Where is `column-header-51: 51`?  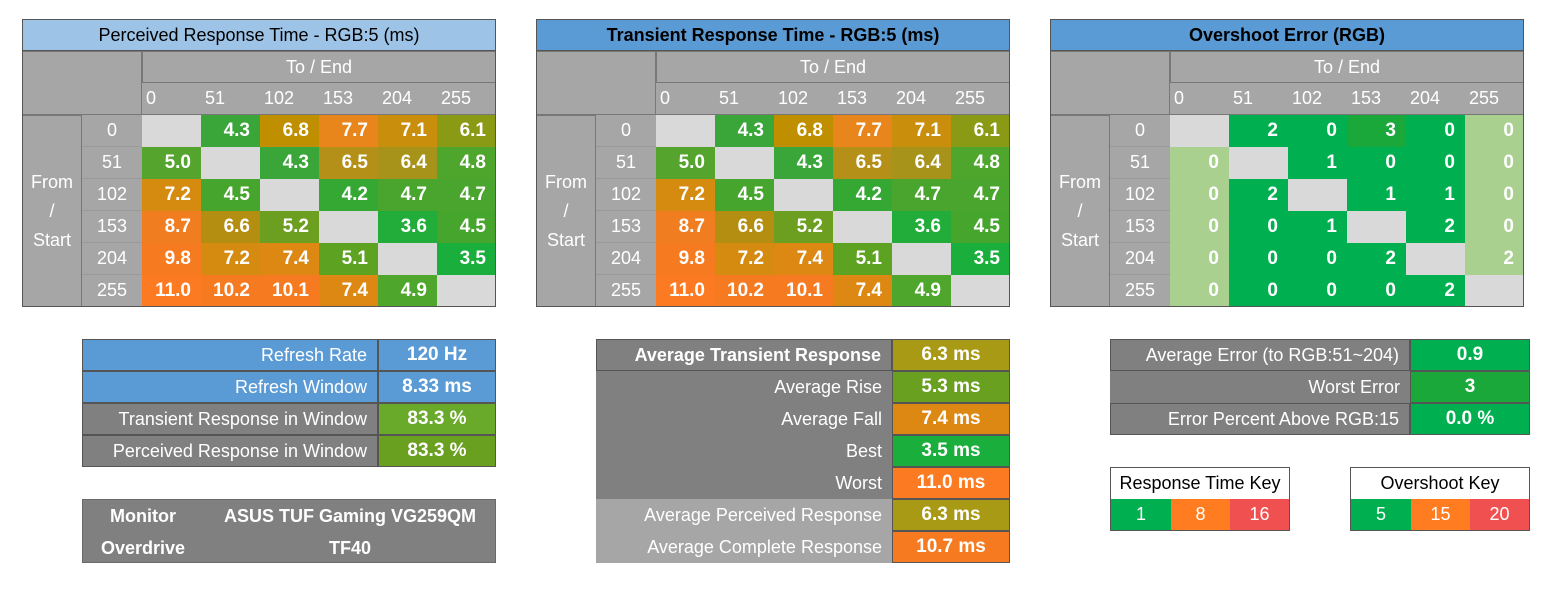 column-header-51: 51 is located at coordinates (1258, 99).